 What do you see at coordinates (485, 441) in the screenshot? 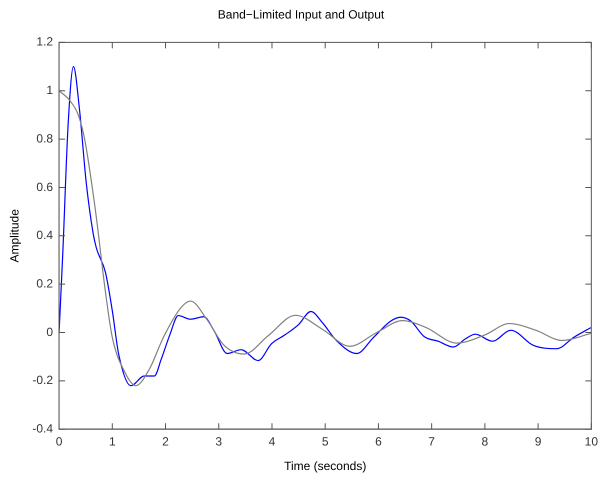
I see `x-tick-label: 8` at bounding box center [485, 441].